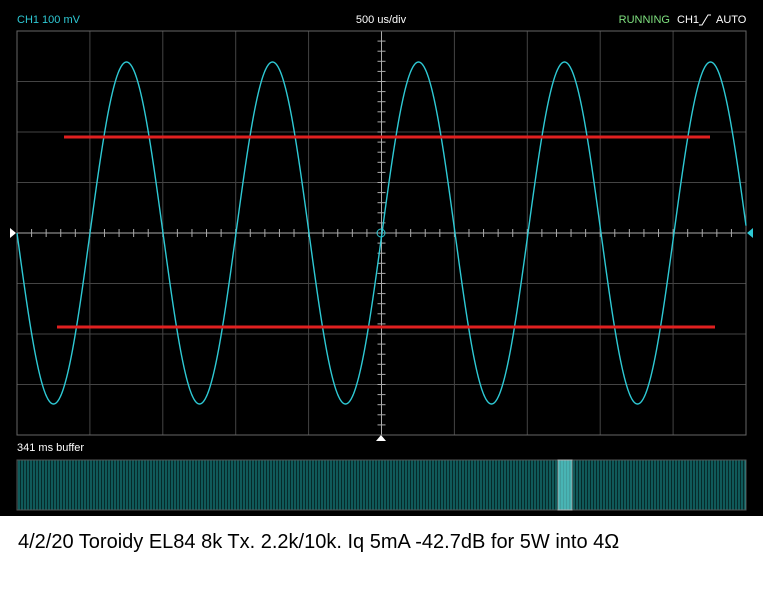 The width and height of the screenshot is (763, 594). Describe the element at coordinates (50, 448) in the screenshot. I see `buffer-label: 341 ms buffer` at that location.